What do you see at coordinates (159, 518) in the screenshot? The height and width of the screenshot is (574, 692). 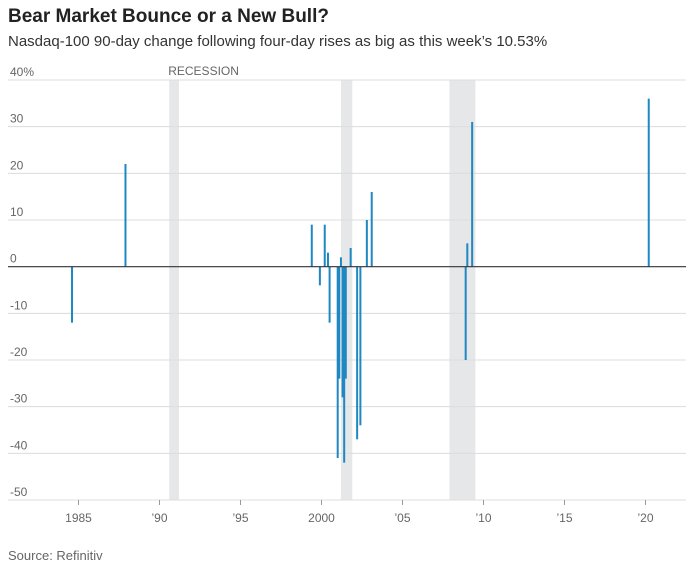 I see `x-tick-label: ’90` at bounding box center [159, 518].